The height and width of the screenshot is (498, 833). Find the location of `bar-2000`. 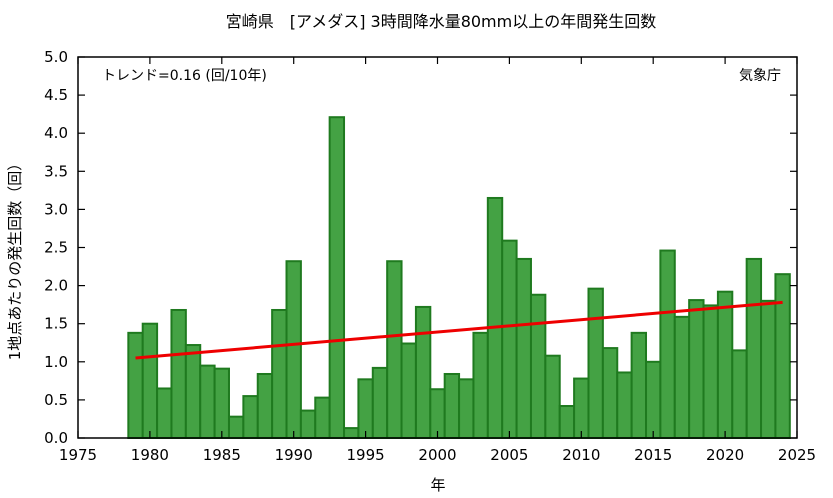

bar-2000 is located at coordinates (437, 413).